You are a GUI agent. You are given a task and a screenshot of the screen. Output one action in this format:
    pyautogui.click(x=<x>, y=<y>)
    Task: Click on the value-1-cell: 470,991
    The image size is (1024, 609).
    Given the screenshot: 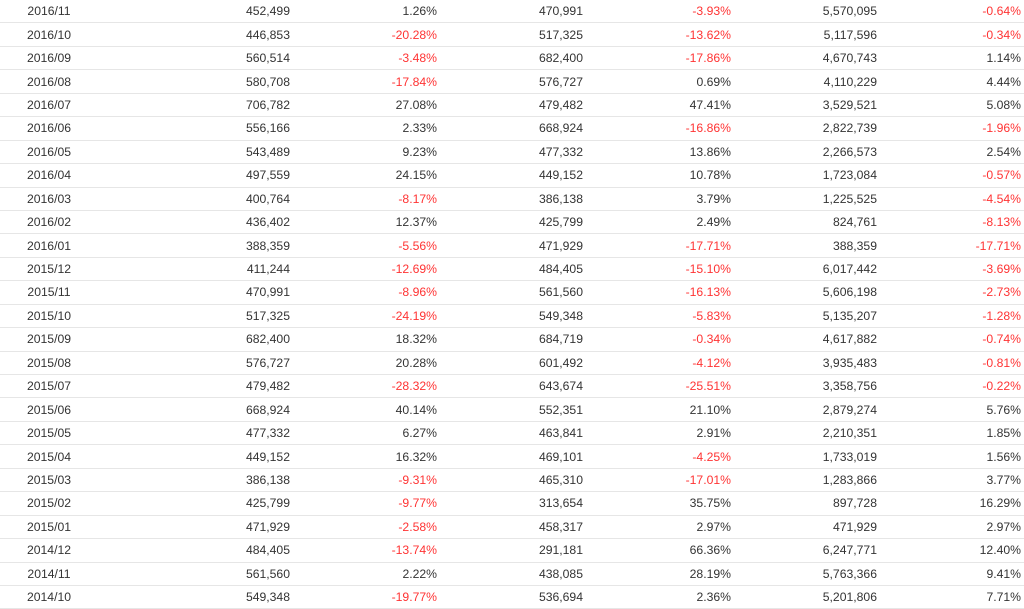 What is the action you would take?
    pyautogui.click(x=267, y=292)
    